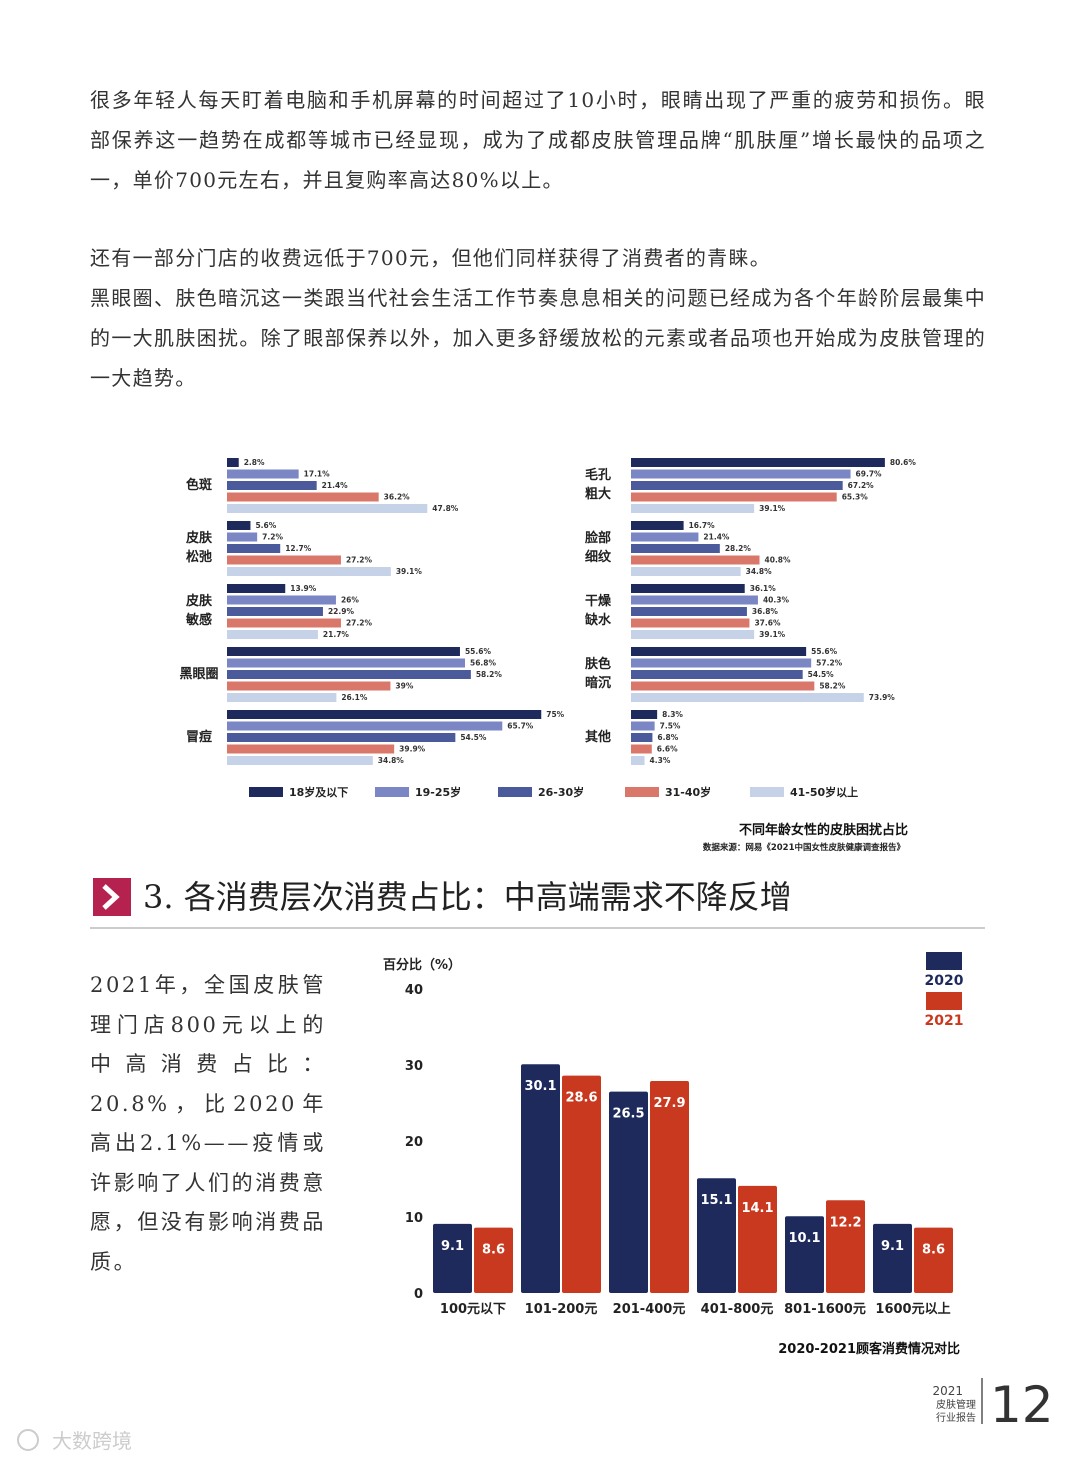 The height and width of the screenshot is (1462, 1080). I want to click on legend-label: 2021, so click(944, 1021).